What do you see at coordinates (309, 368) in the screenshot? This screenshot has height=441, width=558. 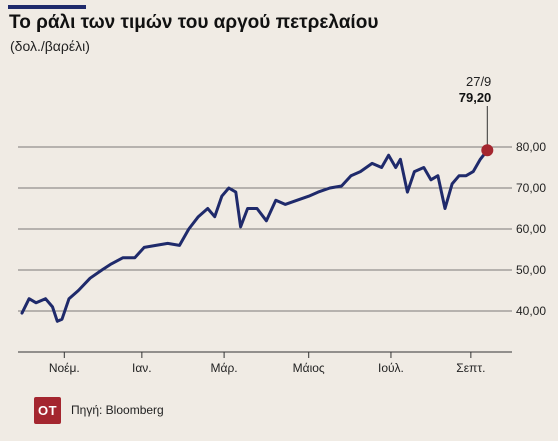 I see `x-tick-label: Μάιος` at bounding box center [309, 368].